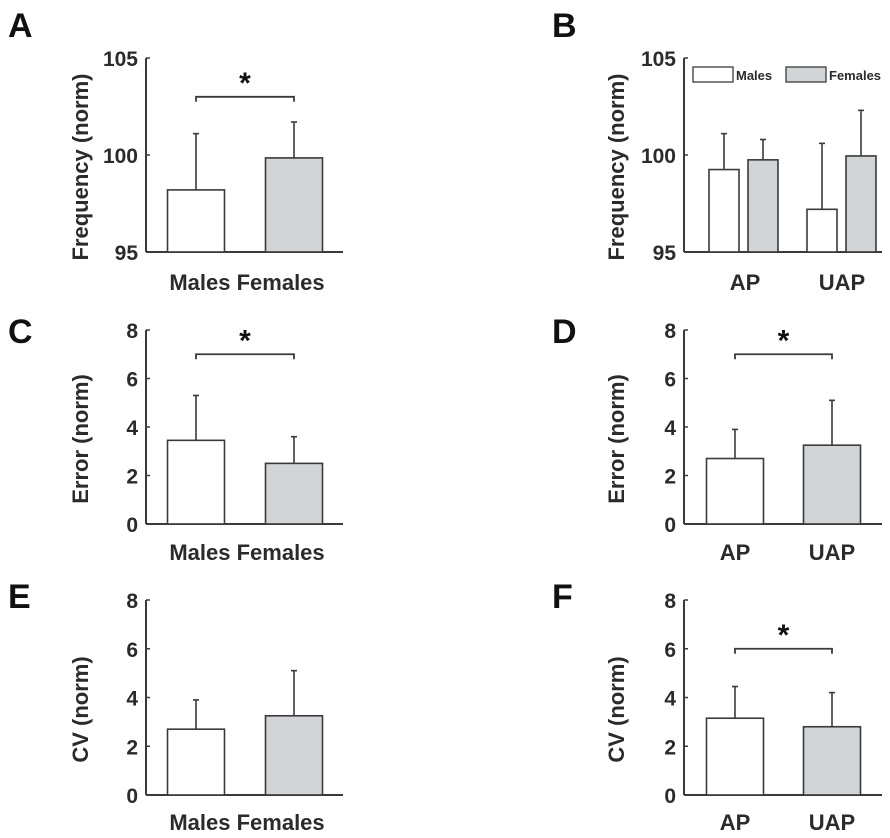 The image size is (890, 838). I want to click on panel-letter: B, so click(564, 26).